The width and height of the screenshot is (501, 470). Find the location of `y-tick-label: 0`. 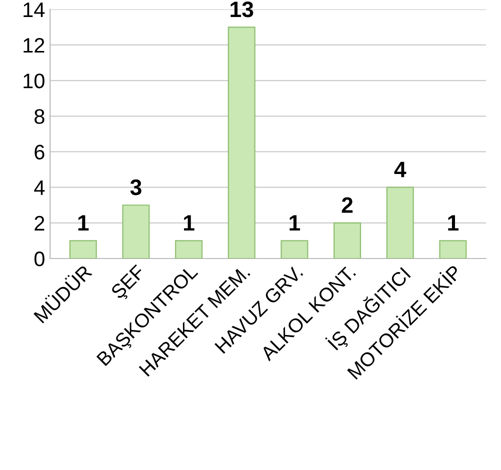

y-tick-label: 0 is located at coordinates (39, 259).